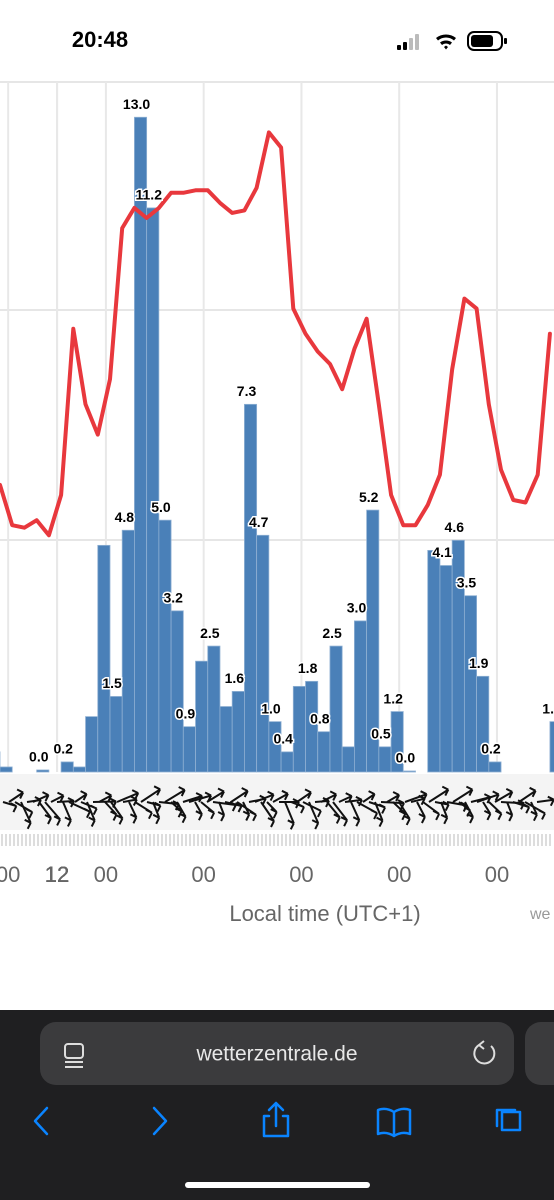  I want to click on value-label: 3.2, so click(173, 598).